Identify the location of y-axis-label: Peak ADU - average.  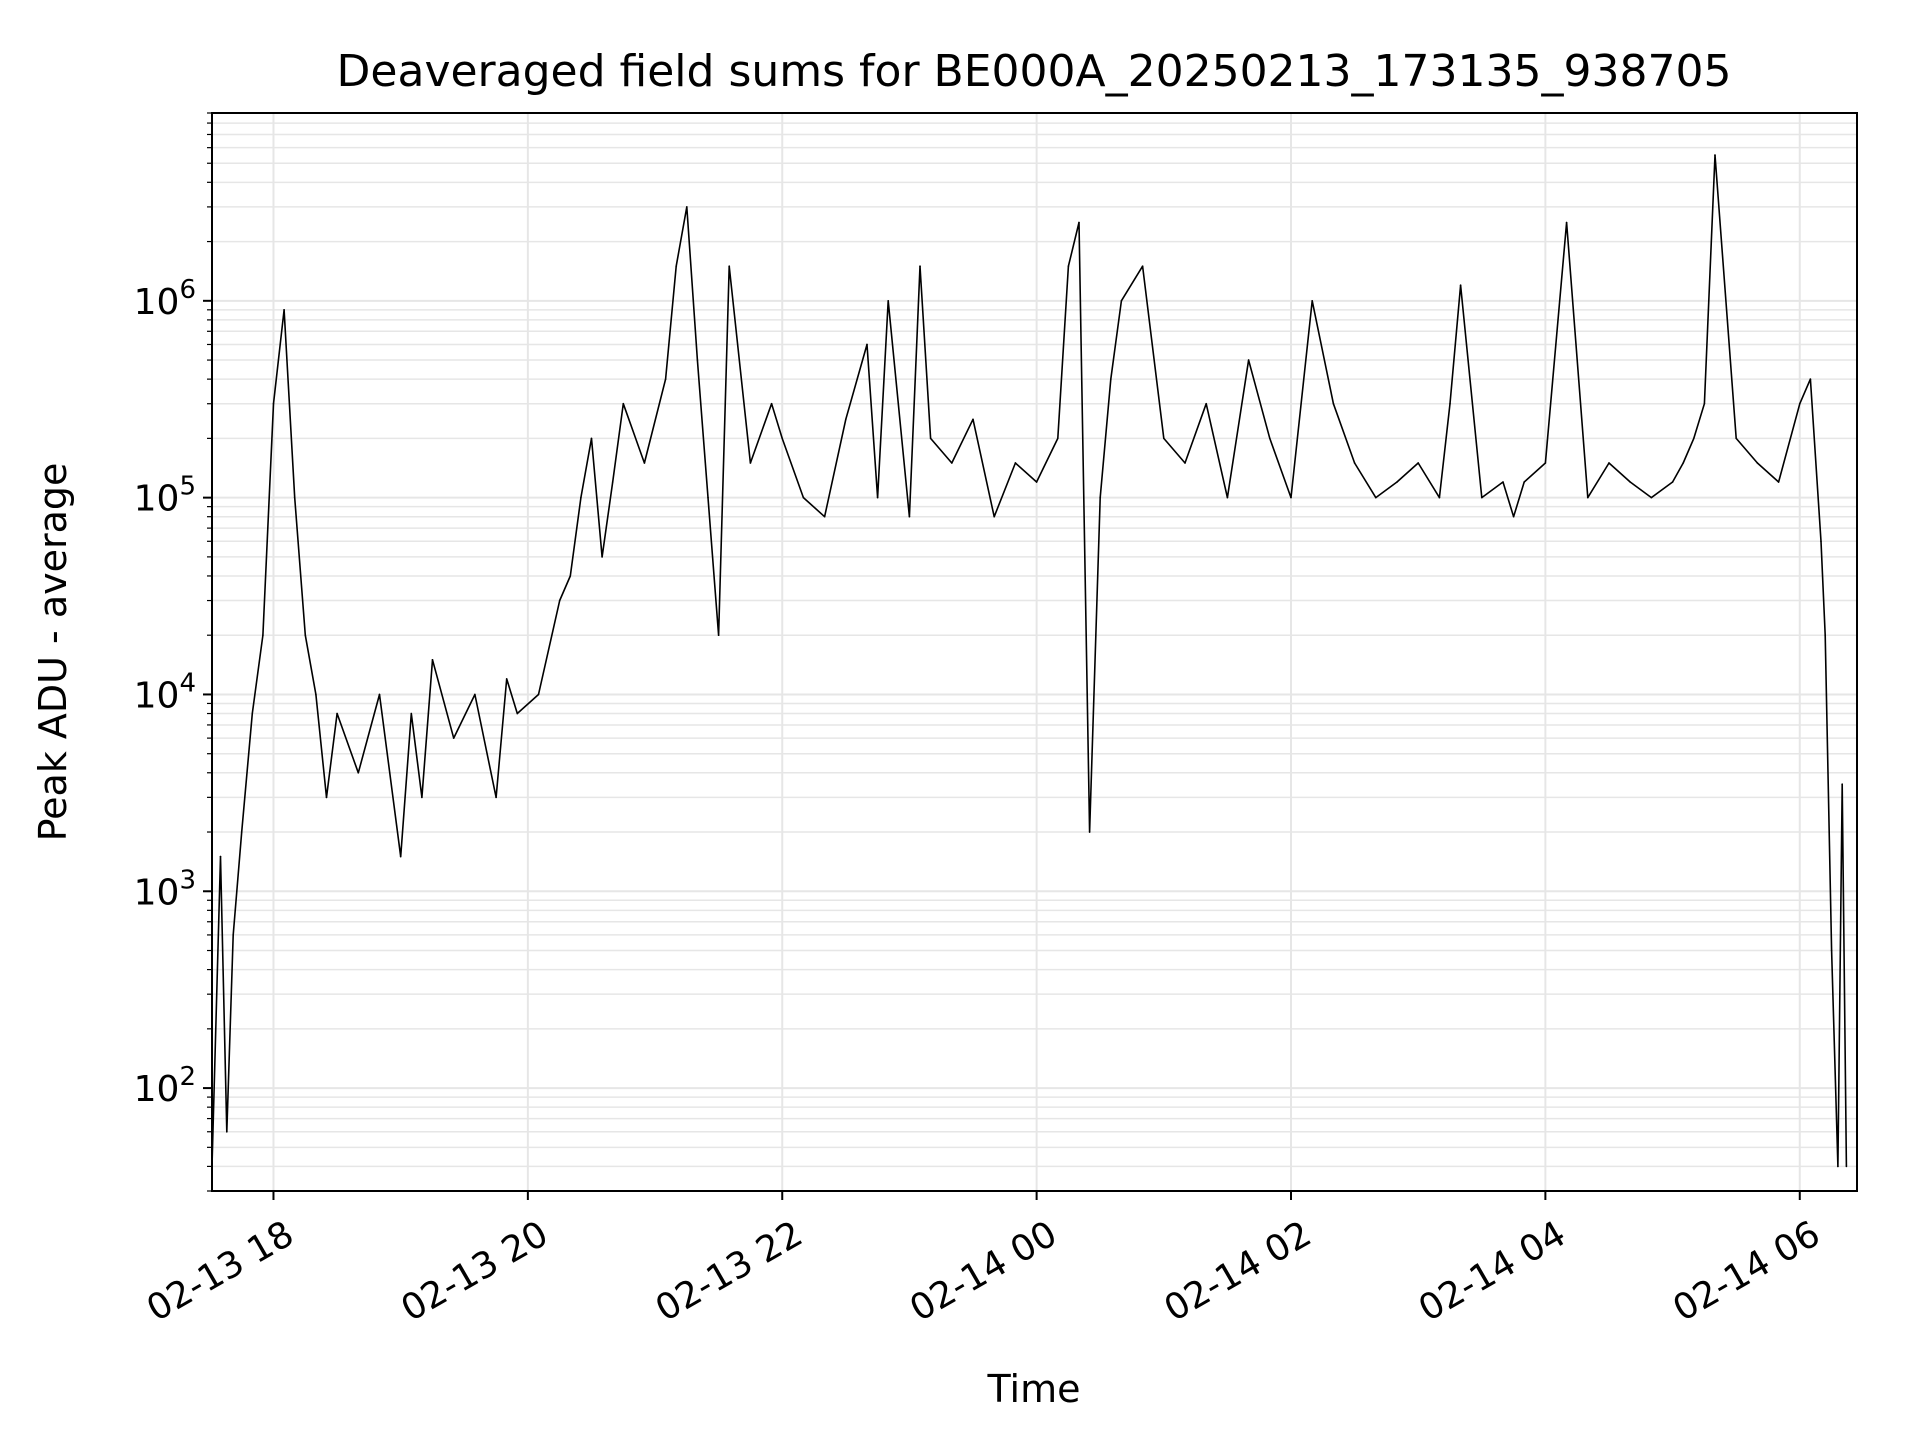
(53, 652).